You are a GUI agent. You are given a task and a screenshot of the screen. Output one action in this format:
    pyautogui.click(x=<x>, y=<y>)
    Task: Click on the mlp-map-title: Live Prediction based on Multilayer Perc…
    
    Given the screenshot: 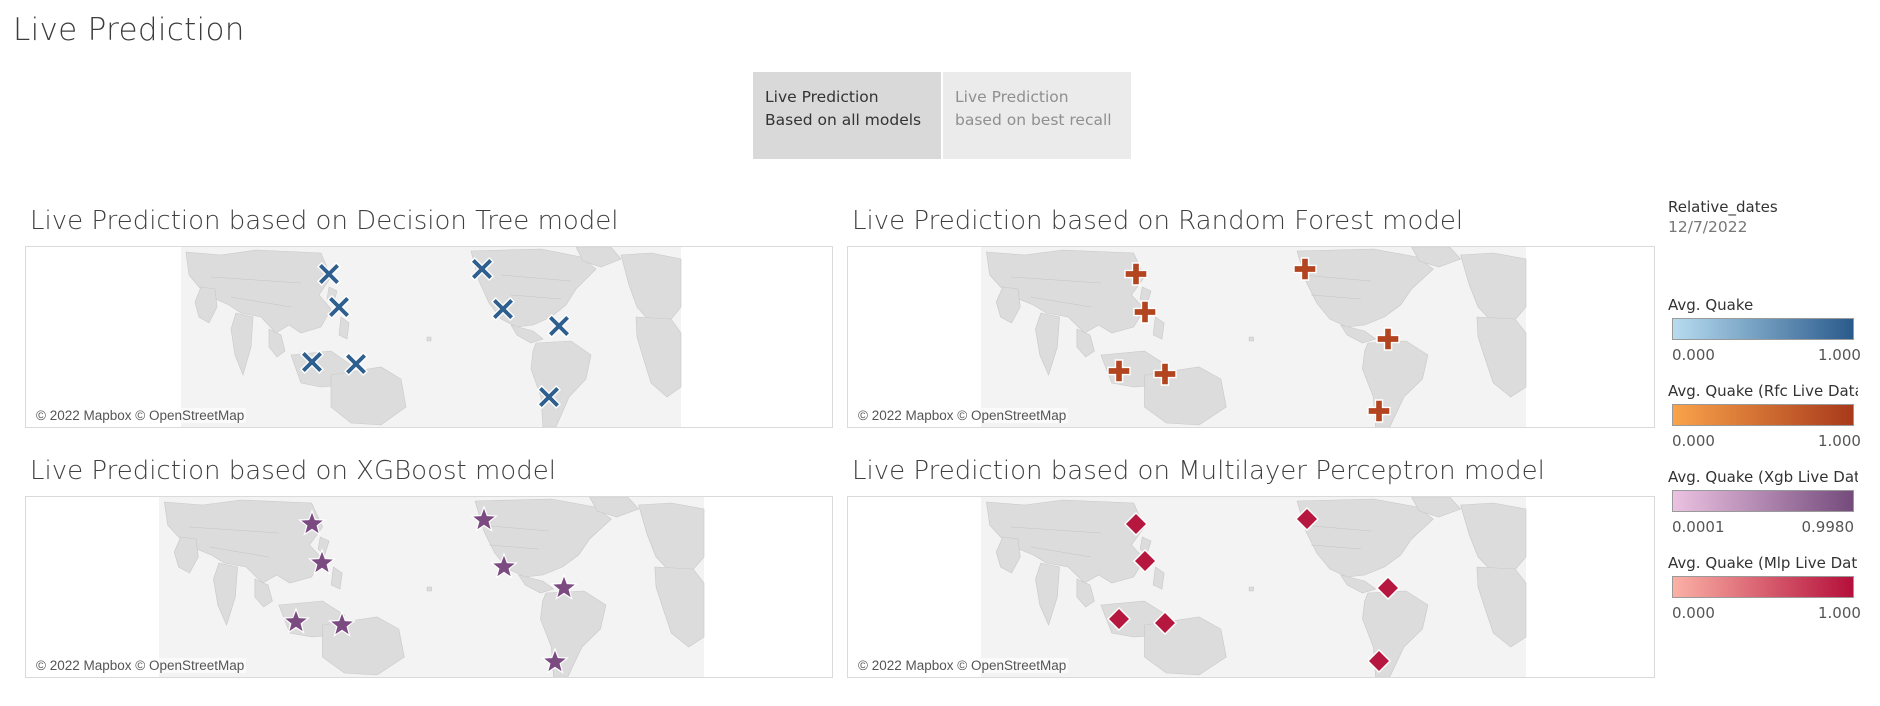 What is the action you would take?
    pyautogui.click(x=1198, y=471)
    